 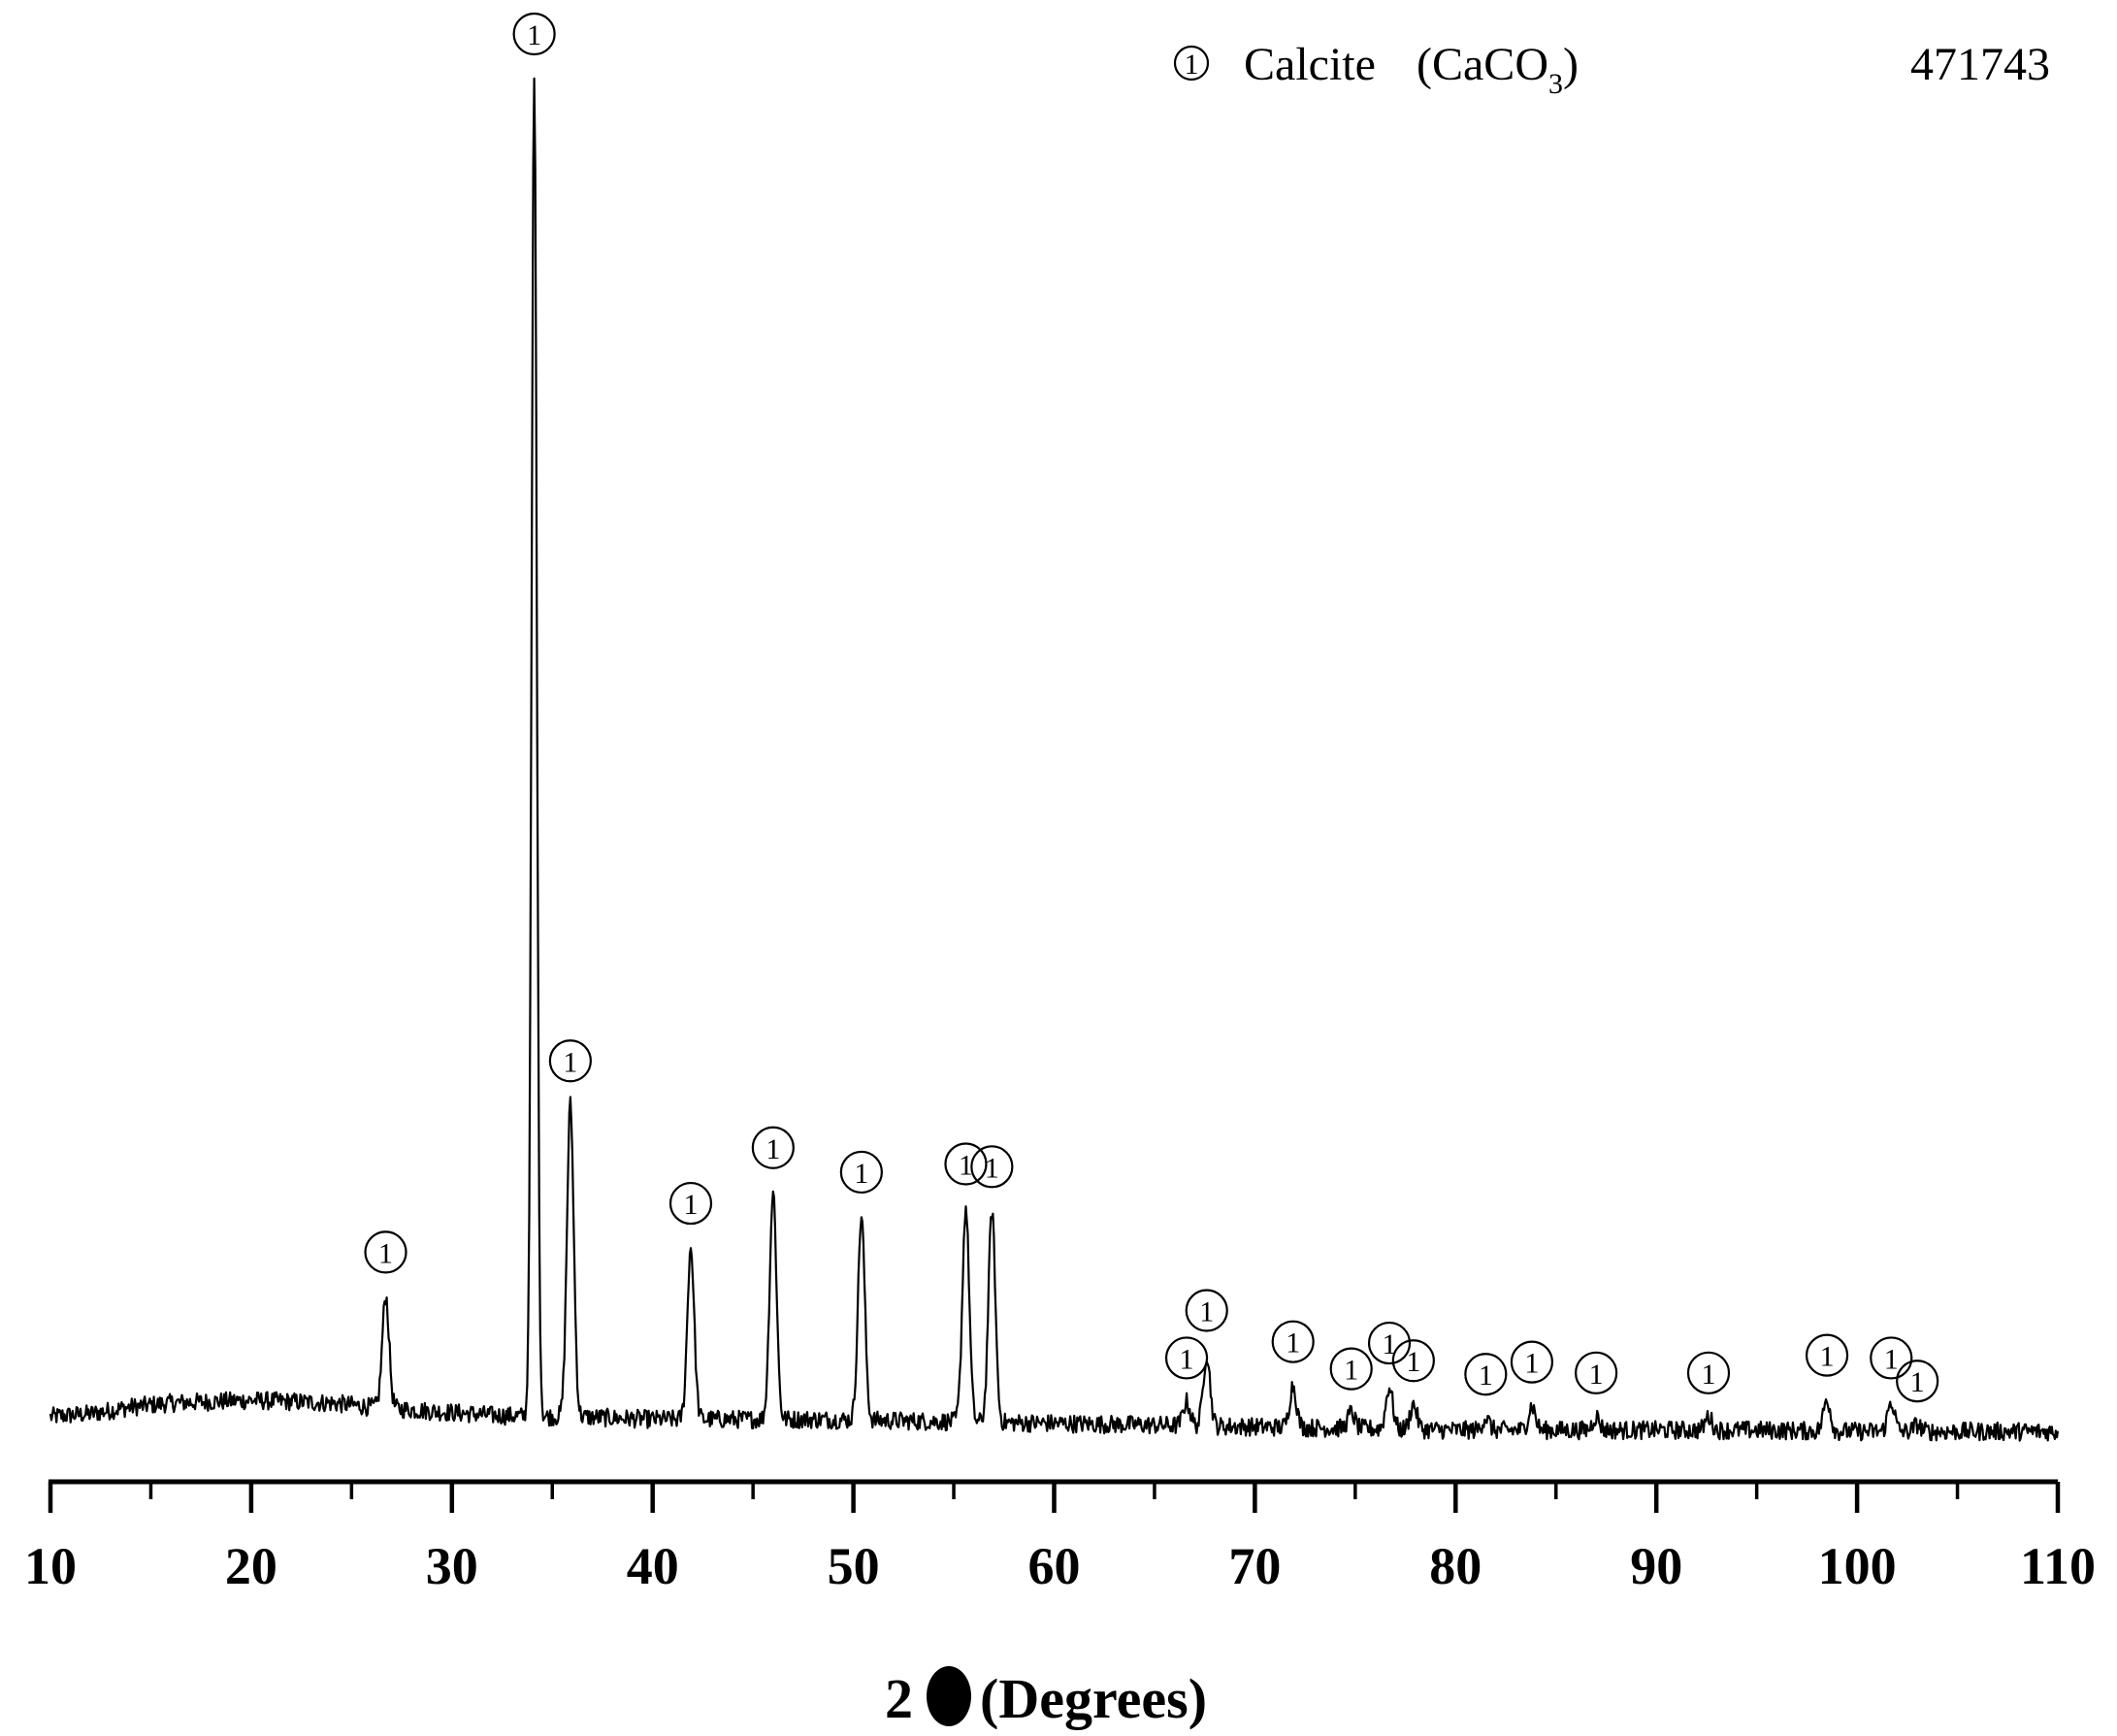 What do you see at coordinates (854, 1566) in the screenshot?
I see `x-tick-label: 50` at bounding box center [854, 1566].